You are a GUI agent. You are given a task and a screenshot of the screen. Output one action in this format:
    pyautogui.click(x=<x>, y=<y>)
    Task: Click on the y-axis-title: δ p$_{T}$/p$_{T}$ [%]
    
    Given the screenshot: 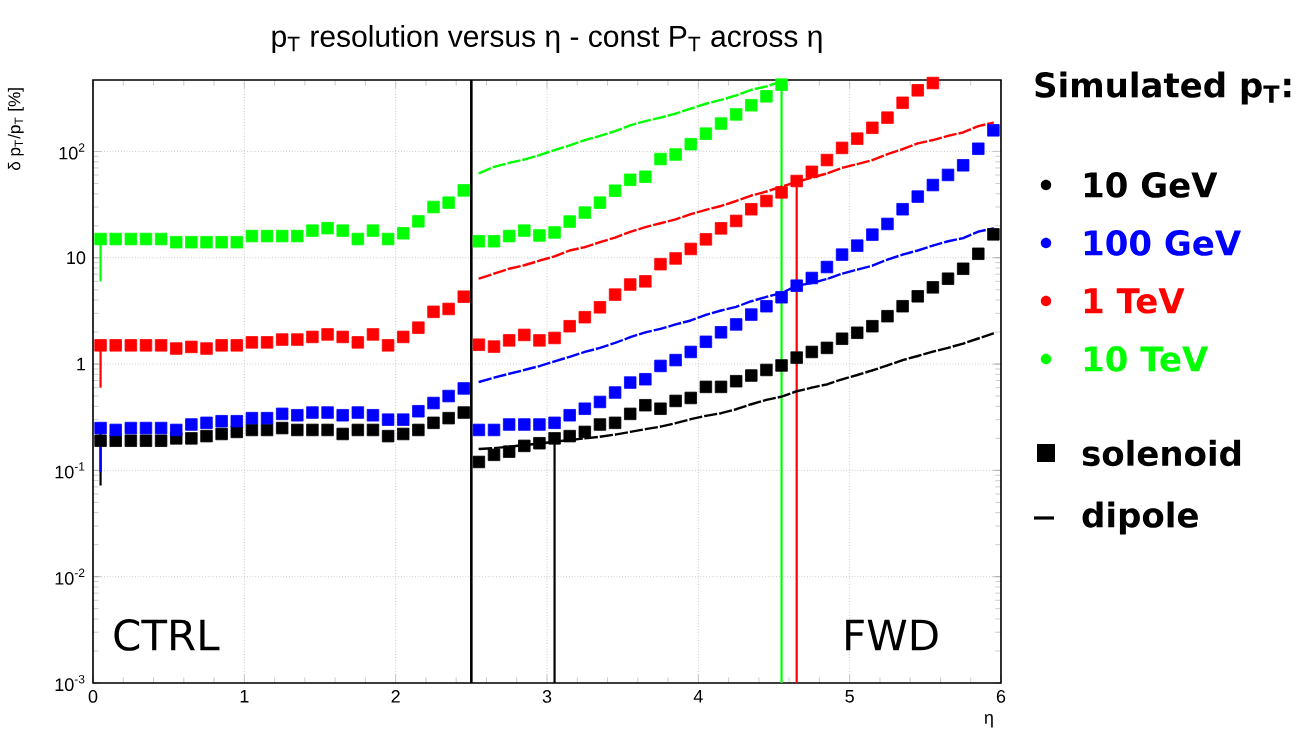 What is the action you would take?
    pyautogui.click(x=15, y=129)
    